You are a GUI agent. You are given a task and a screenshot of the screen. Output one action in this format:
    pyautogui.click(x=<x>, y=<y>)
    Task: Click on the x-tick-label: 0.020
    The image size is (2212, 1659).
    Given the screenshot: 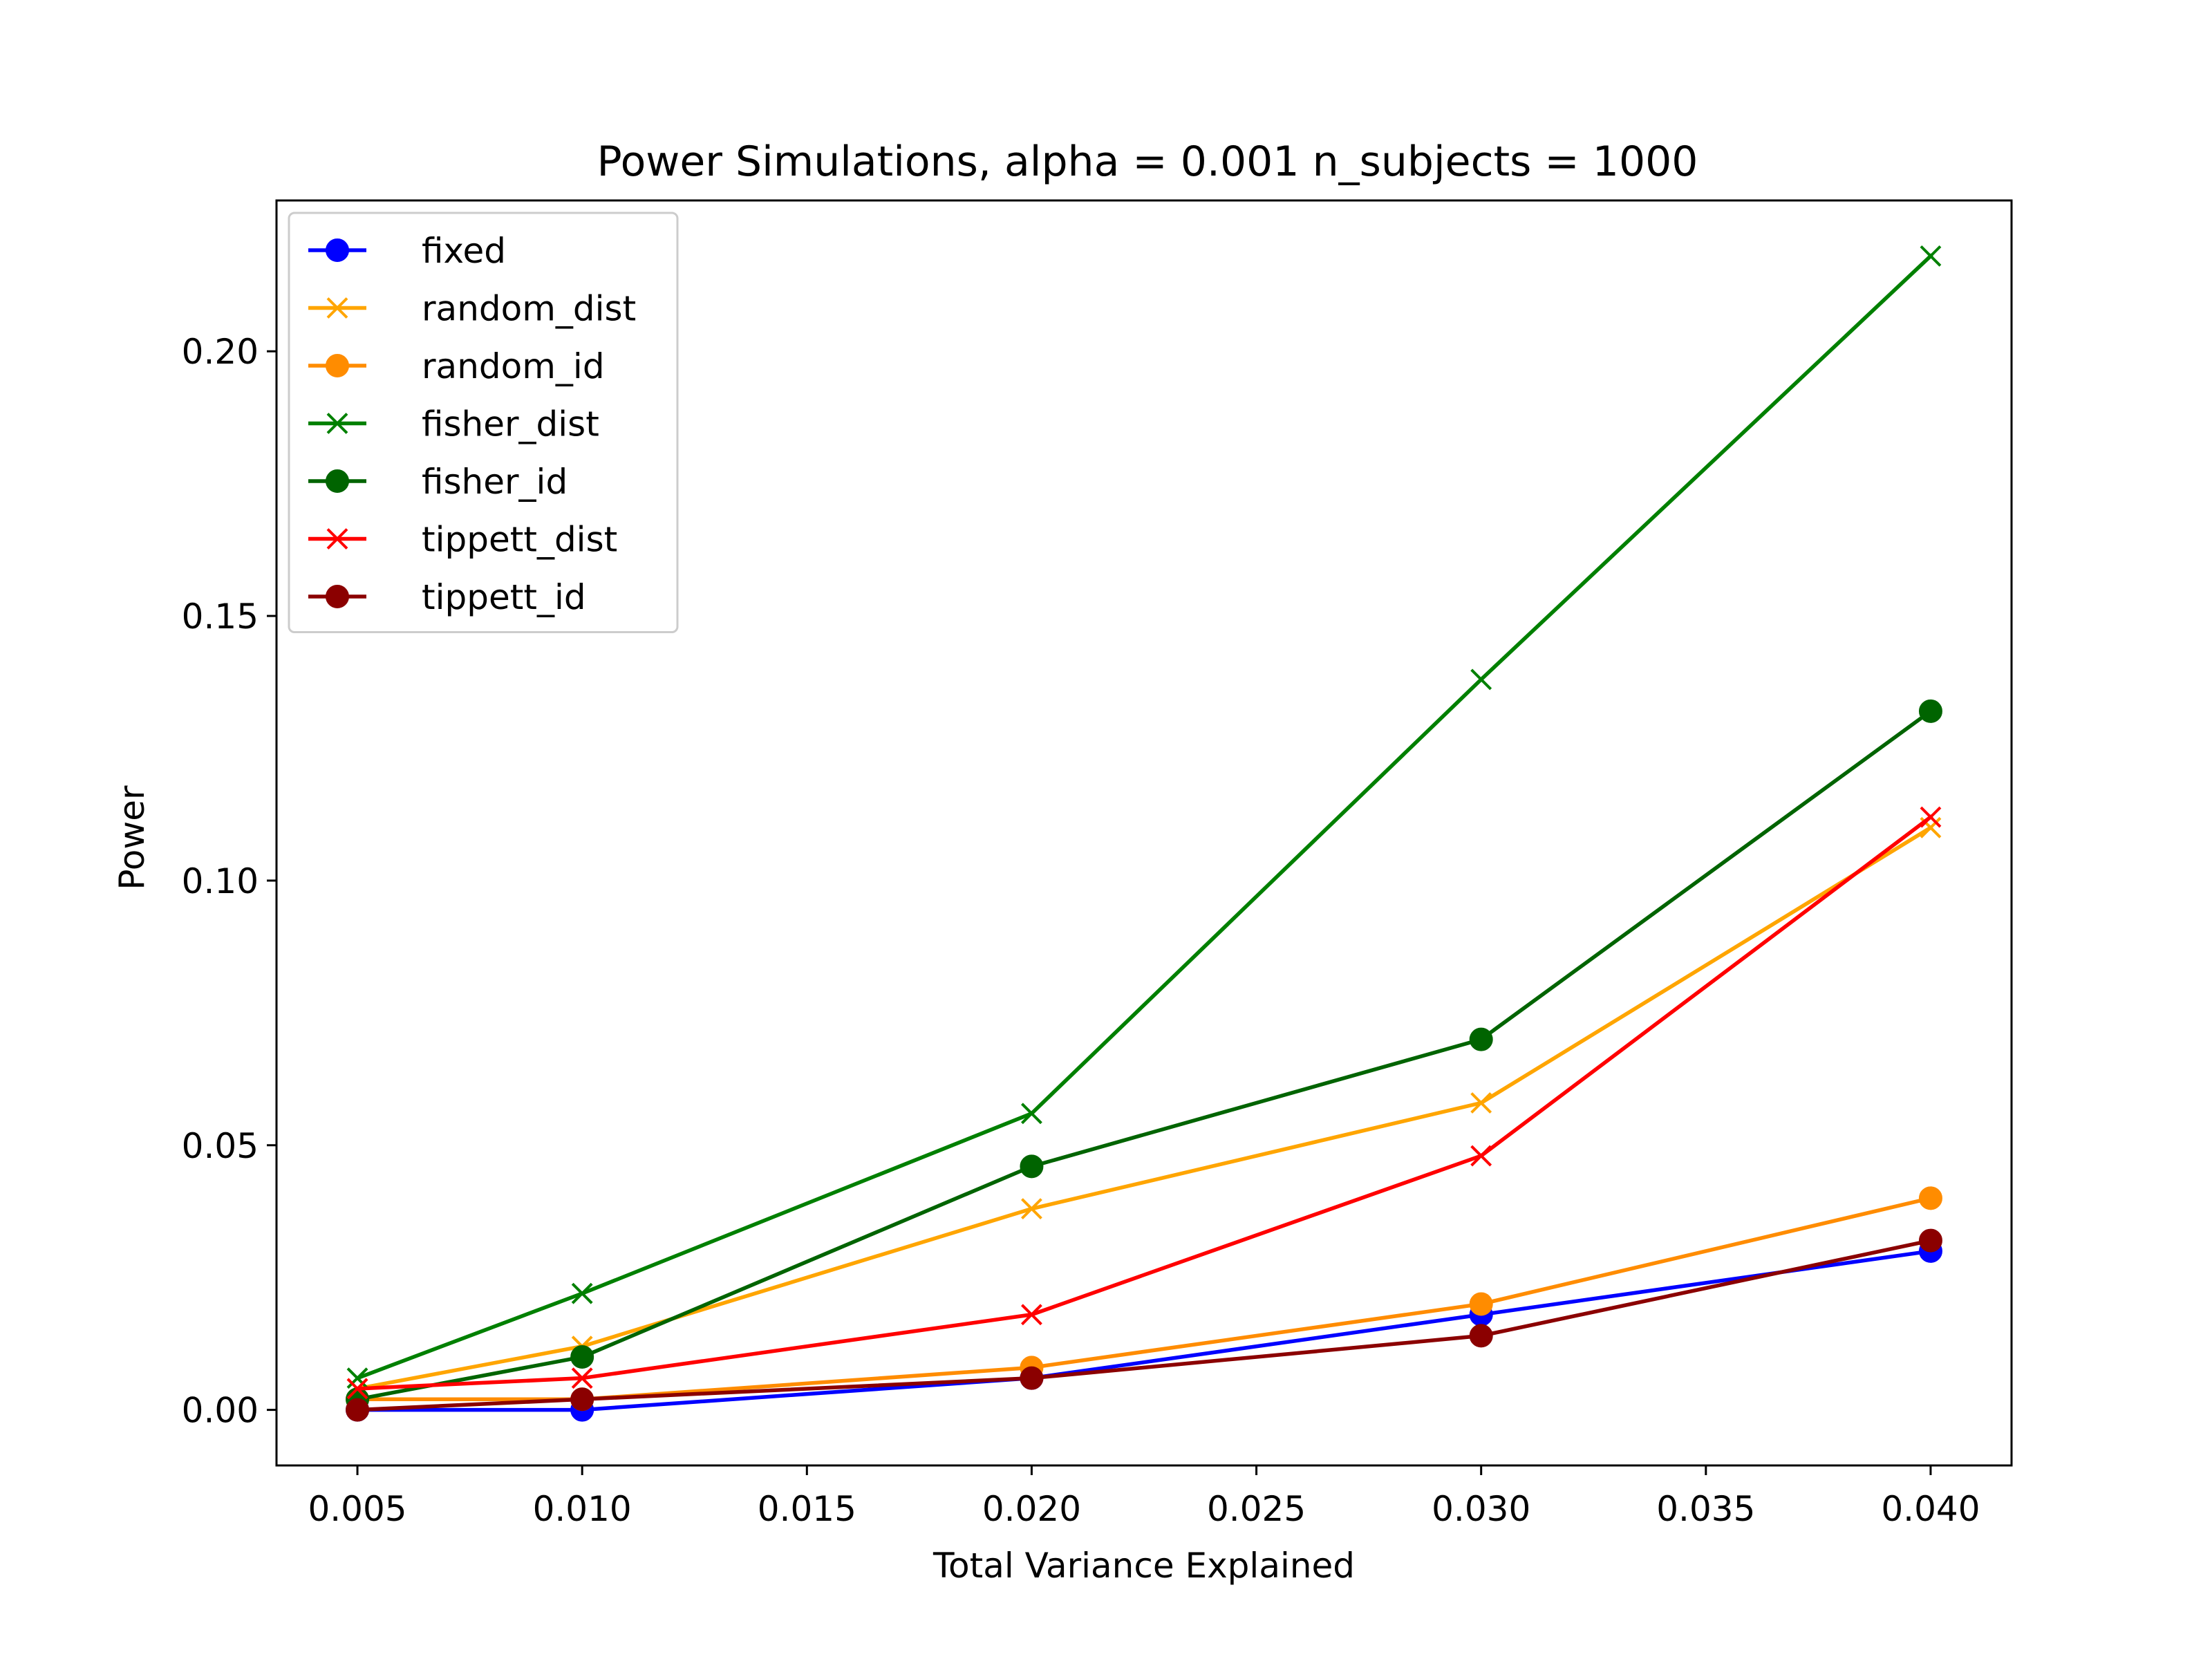 What is the action you would take?
    pyautogui.click(x=1031, y=1509)
    